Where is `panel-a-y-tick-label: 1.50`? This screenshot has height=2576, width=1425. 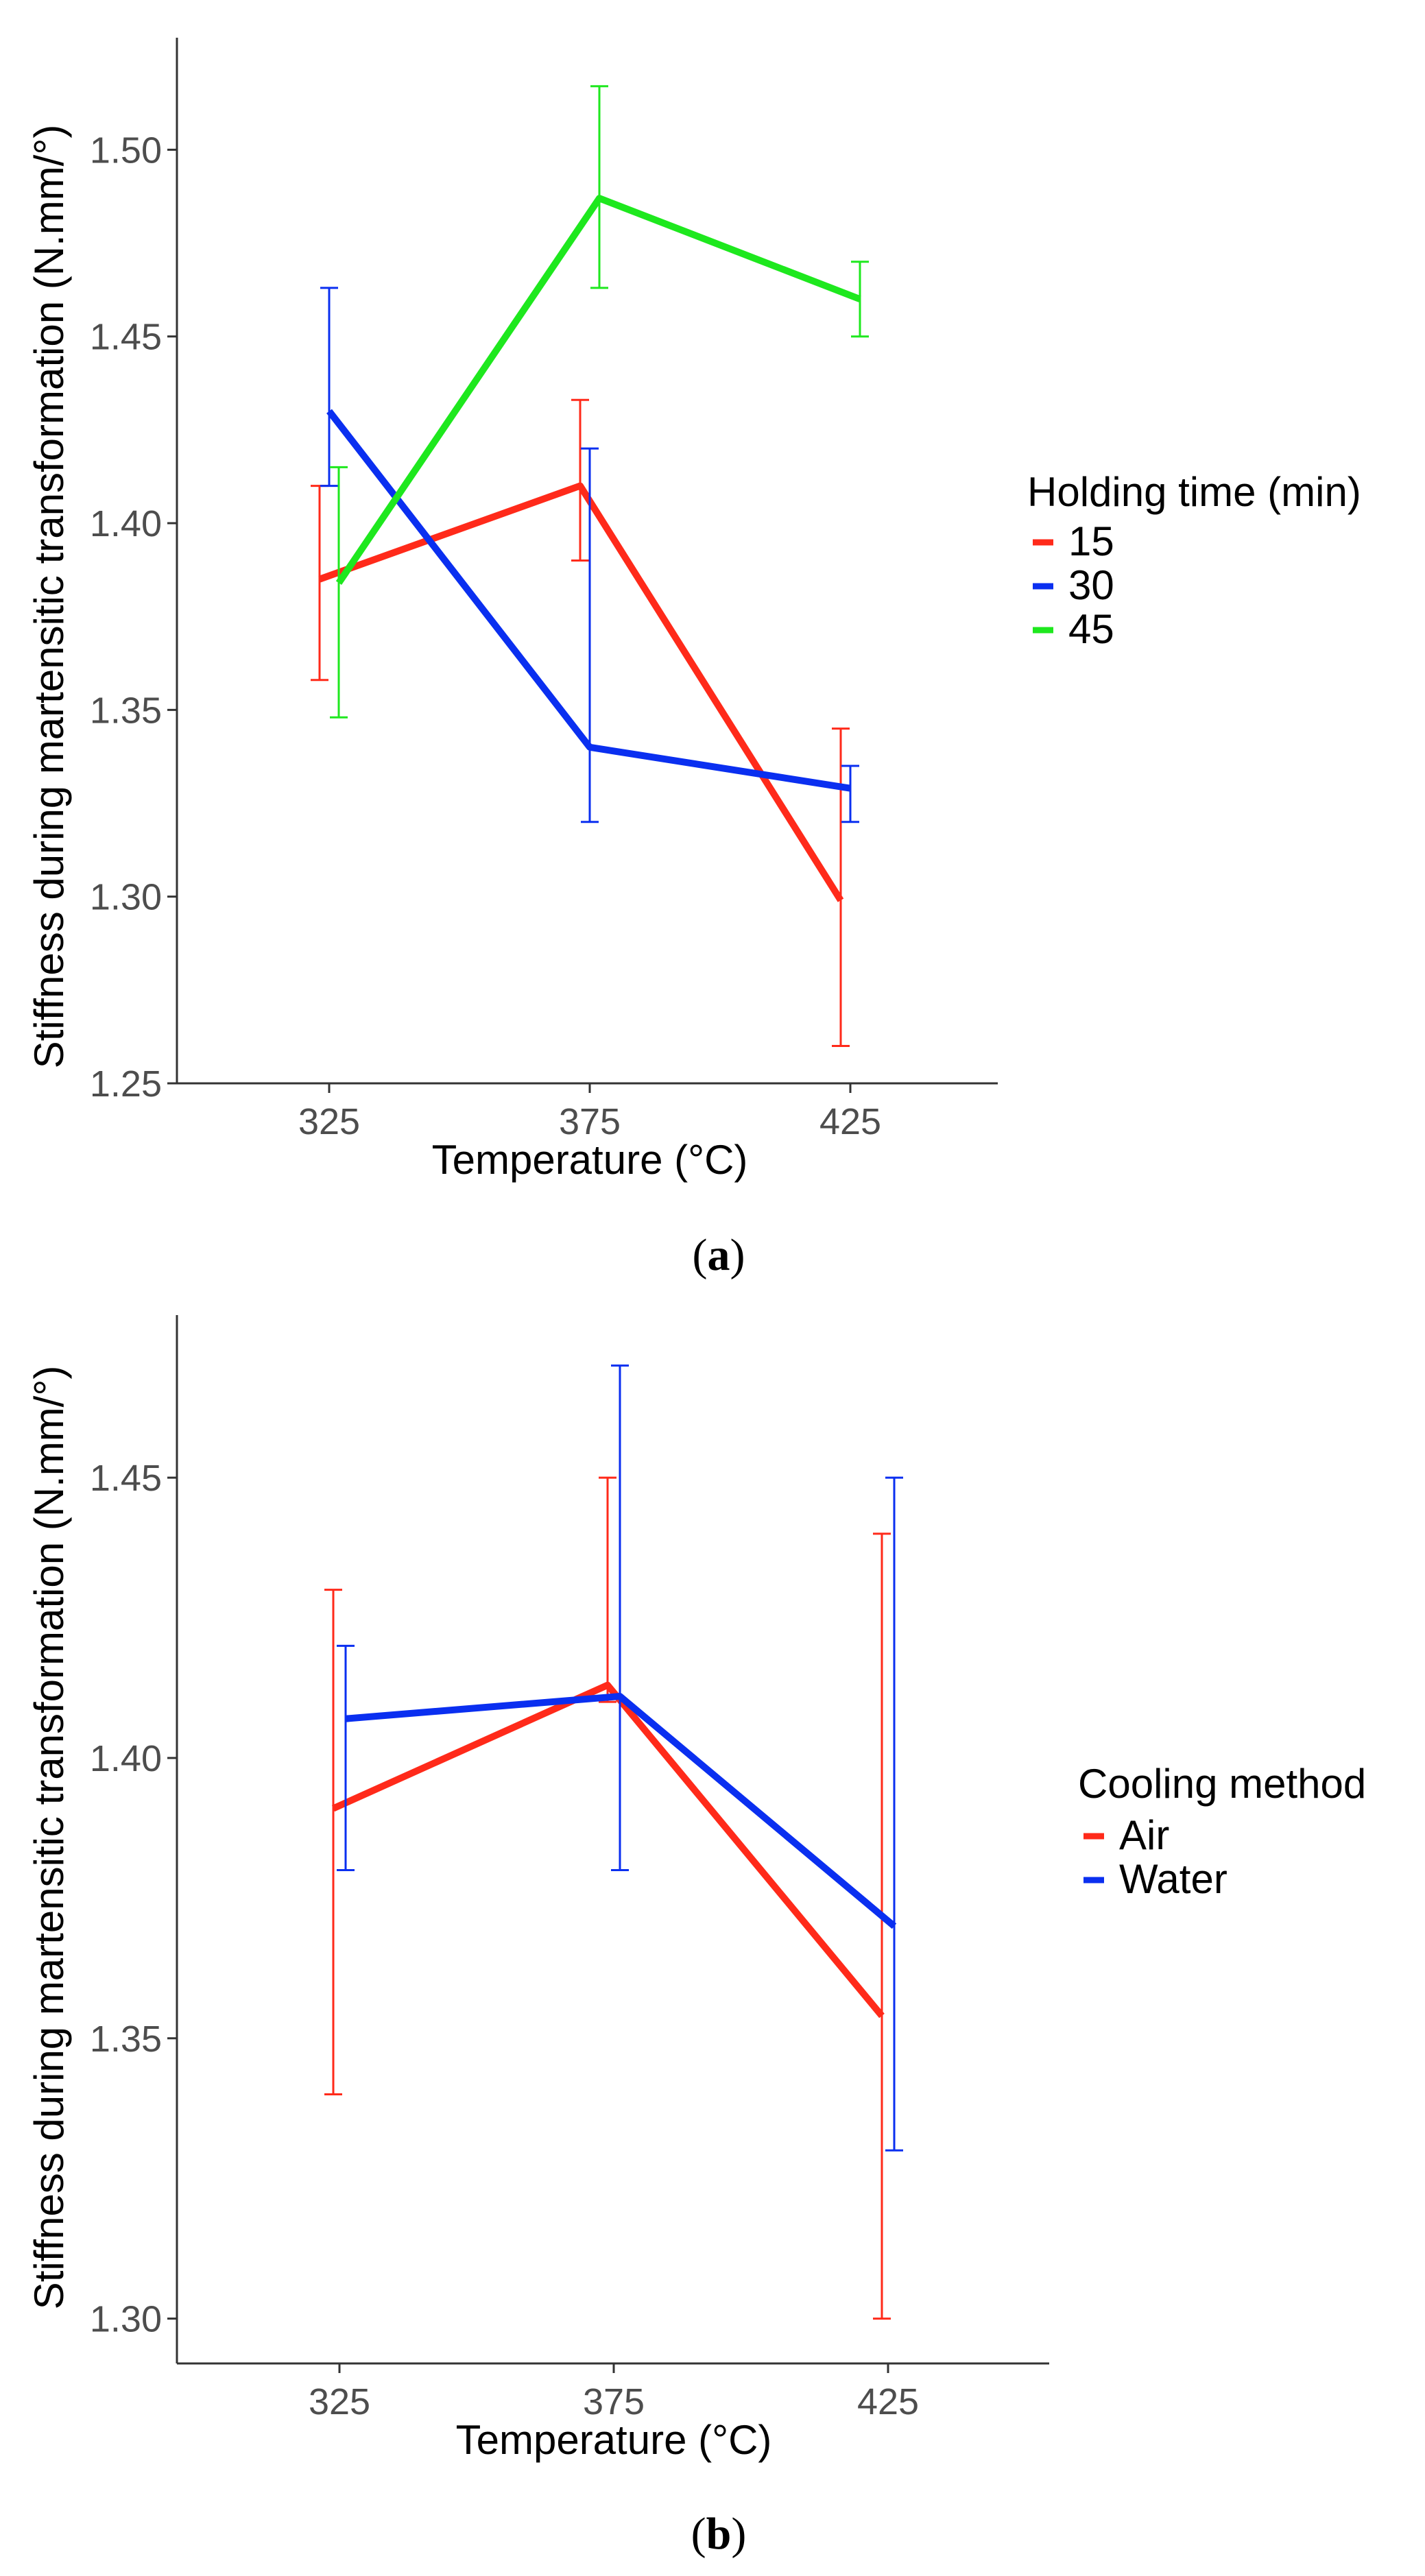 panel-a-y-tick-label: 1.50 is located at coordinates (126, 151).